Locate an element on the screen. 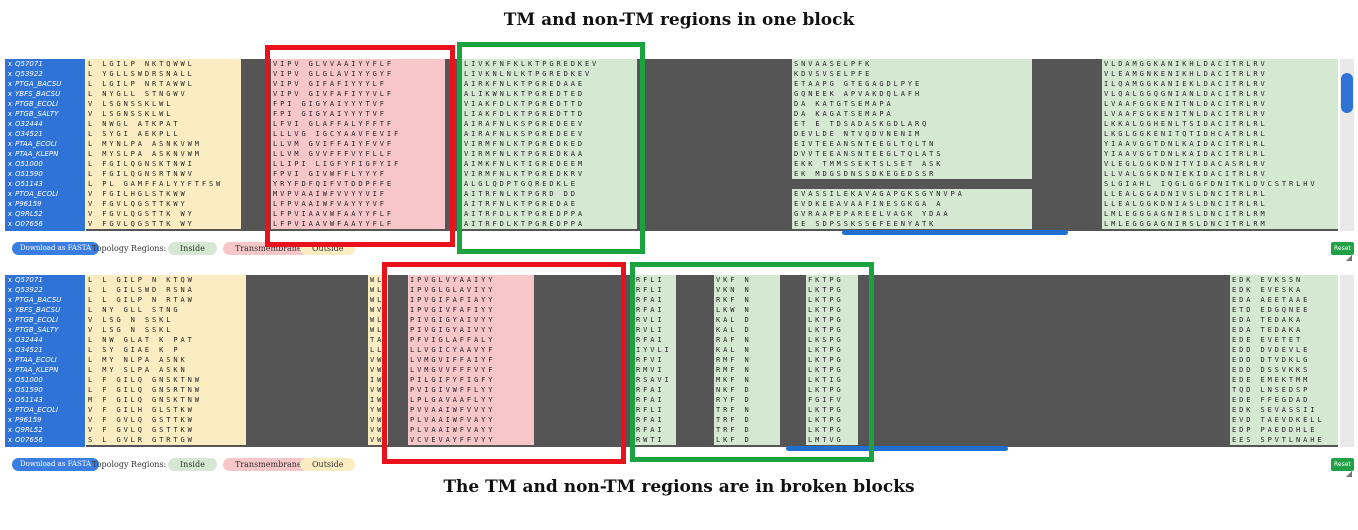 Image resolution: width=1358 pixels, height=530 pixels. inside-segment: RMF N is located at coordinates (747, 360).